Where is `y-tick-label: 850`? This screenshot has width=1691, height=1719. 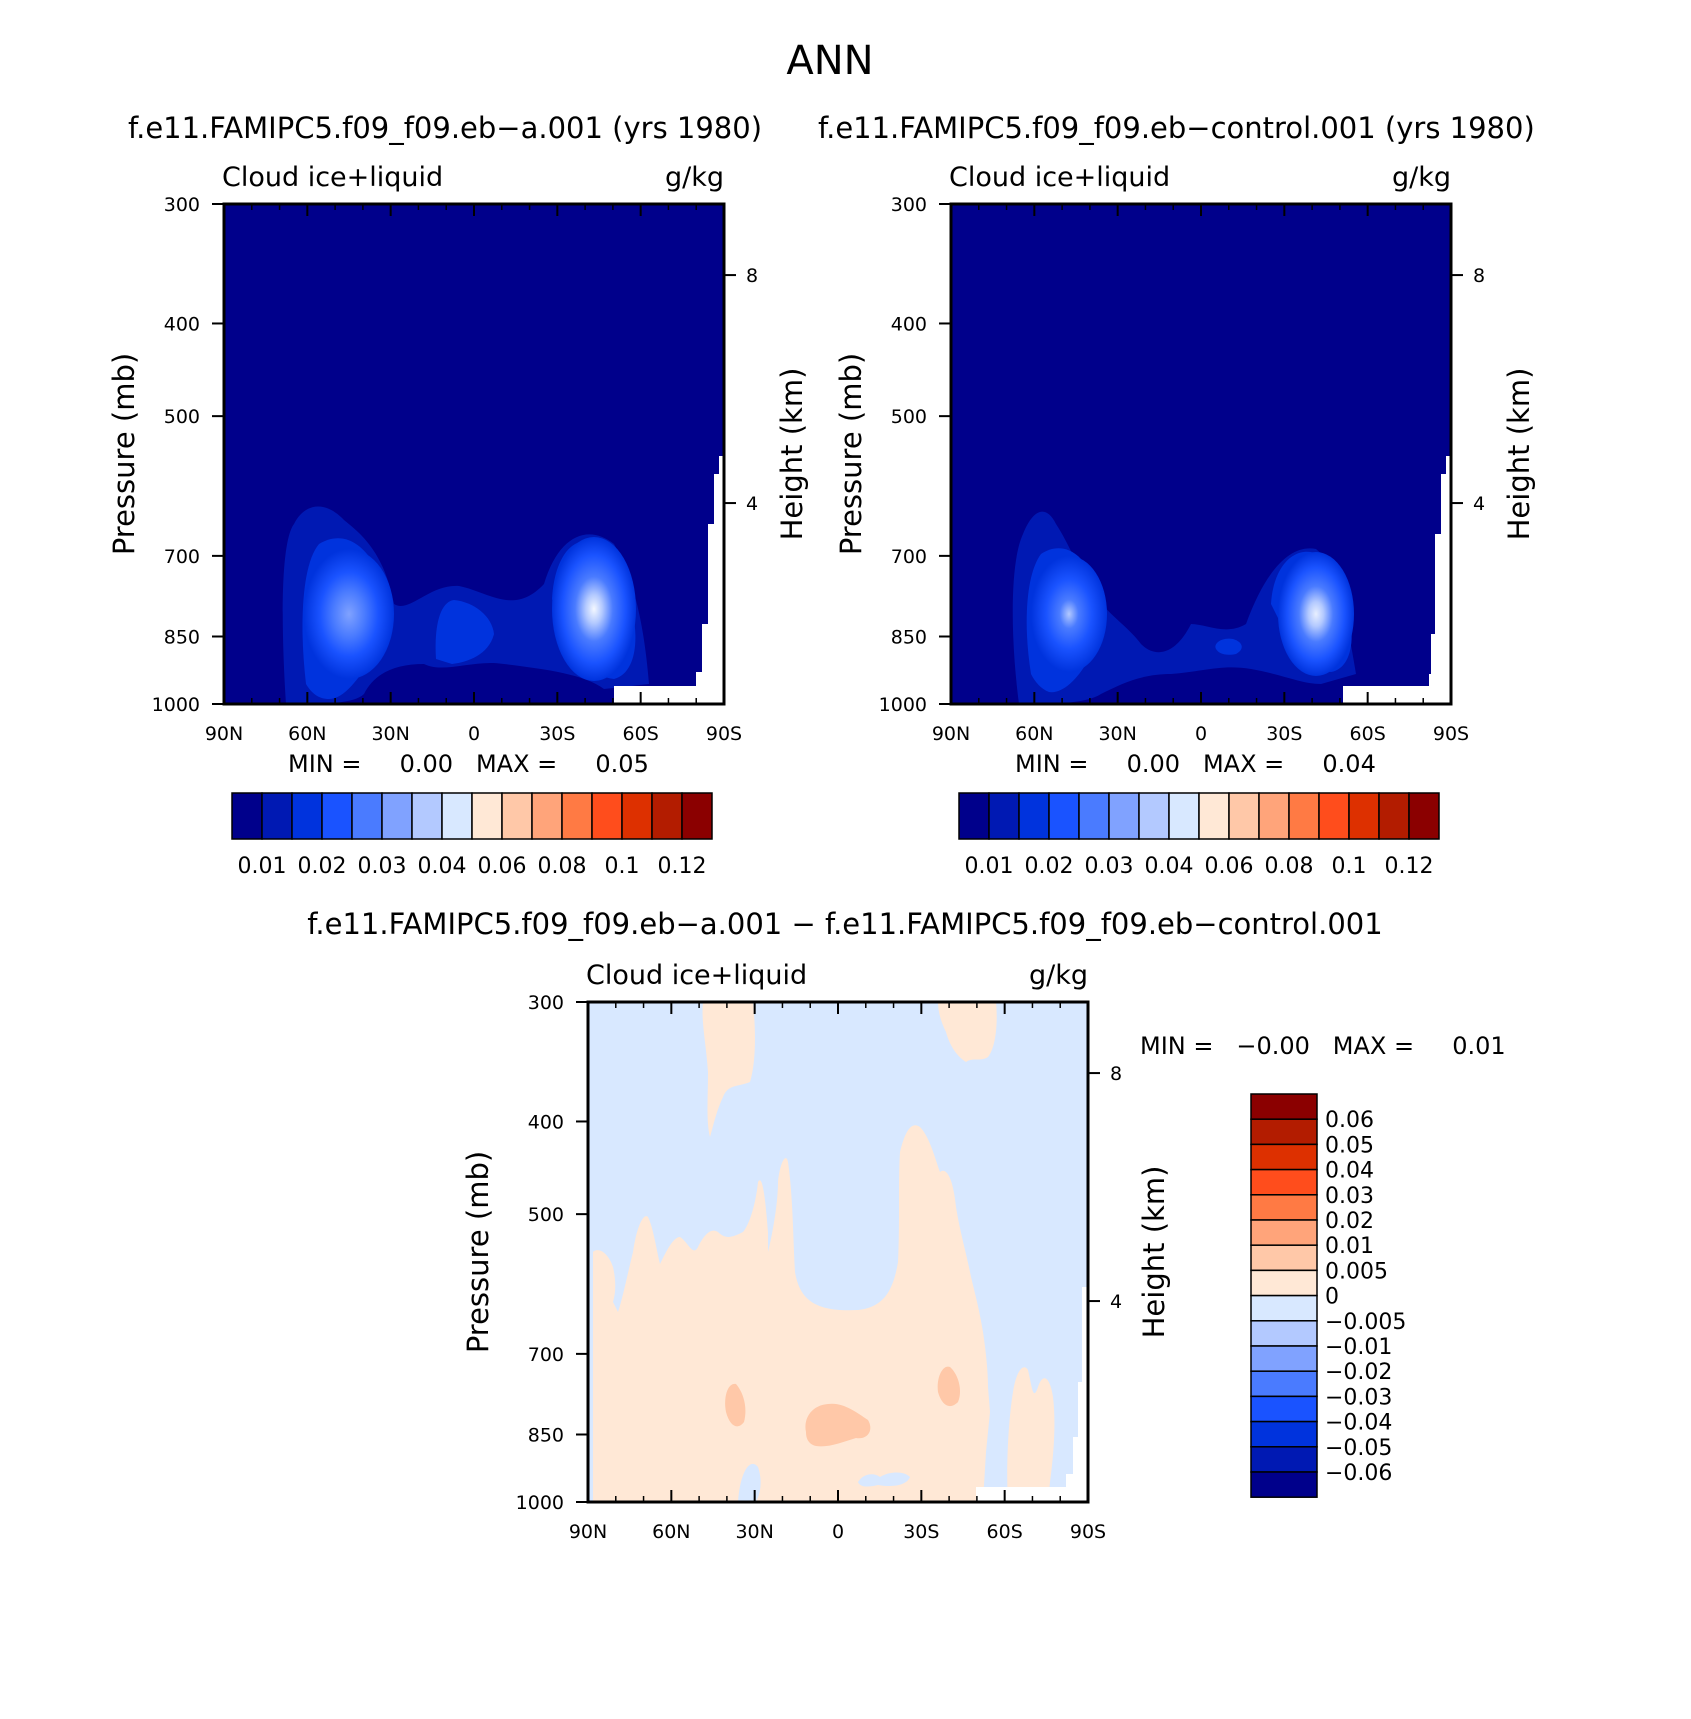
y-tick-label: 850 is located at coordinates (909, 638).